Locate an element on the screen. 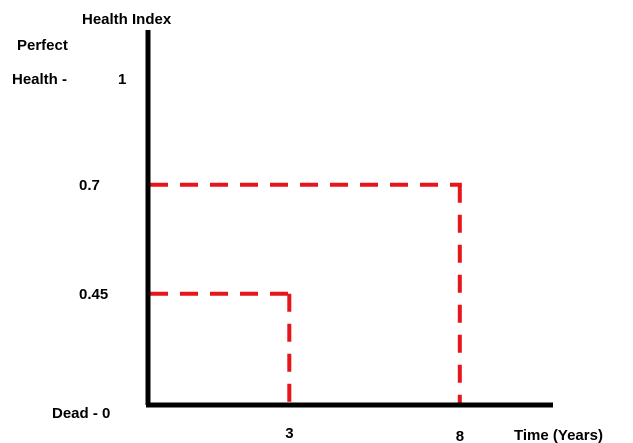 The width and height of the screenshot is (633, 443). perfect-health-label-line1: Perfect is located at coordinates (42, 45).